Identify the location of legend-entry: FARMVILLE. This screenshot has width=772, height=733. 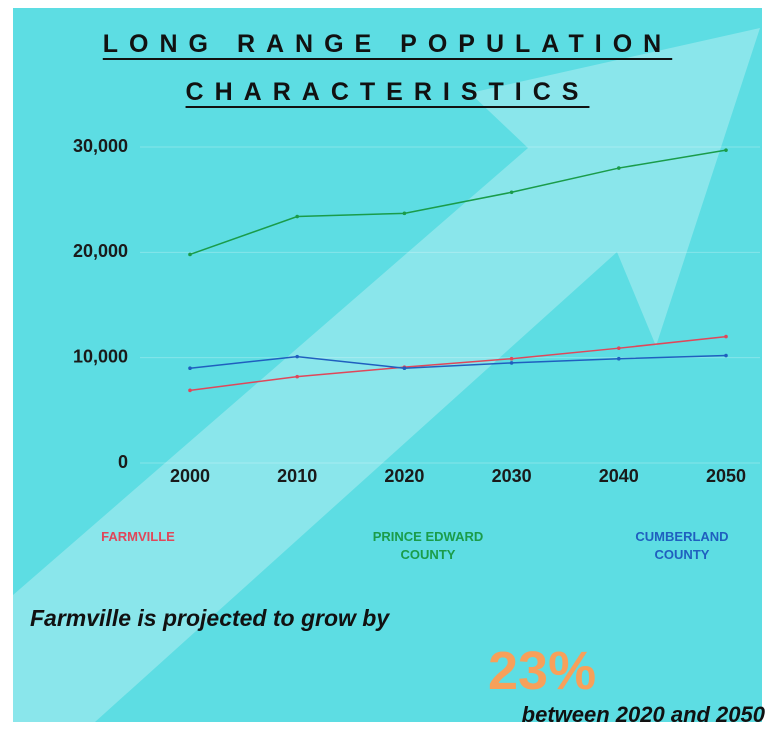
(138, 536).